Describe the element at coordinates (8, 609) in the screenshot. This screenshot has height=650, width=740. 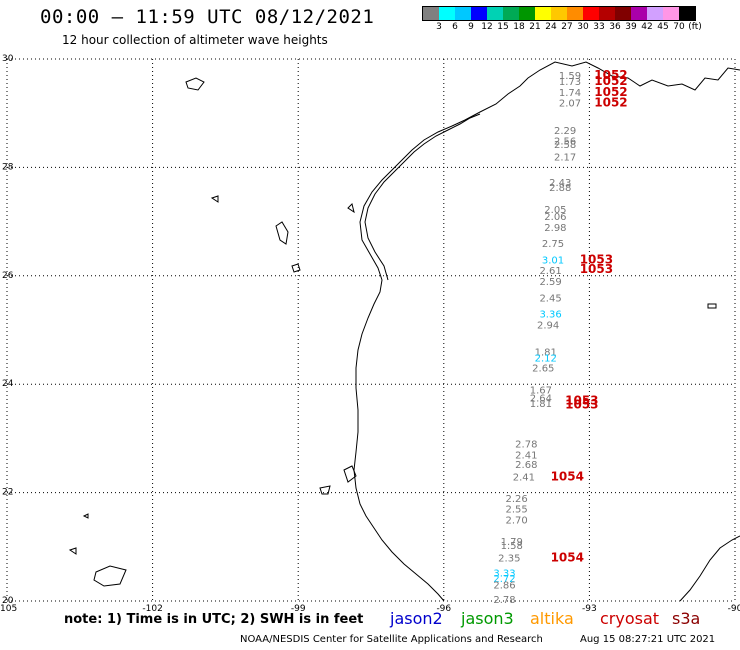
I see `longitude-tick-label: -105` at that location.